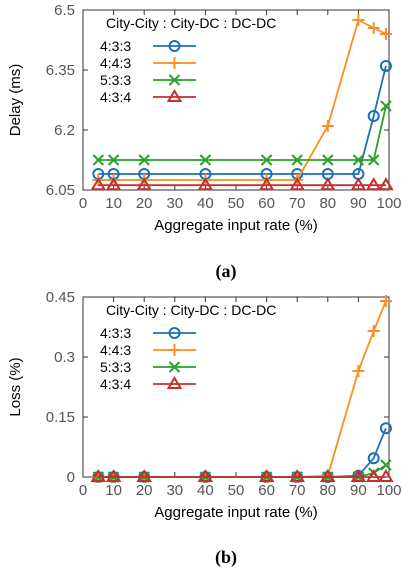  What do you see at coordinates (266, 490) in the screenshot?
I see `x-tick-label: 60` at bounding box center [266, 490].